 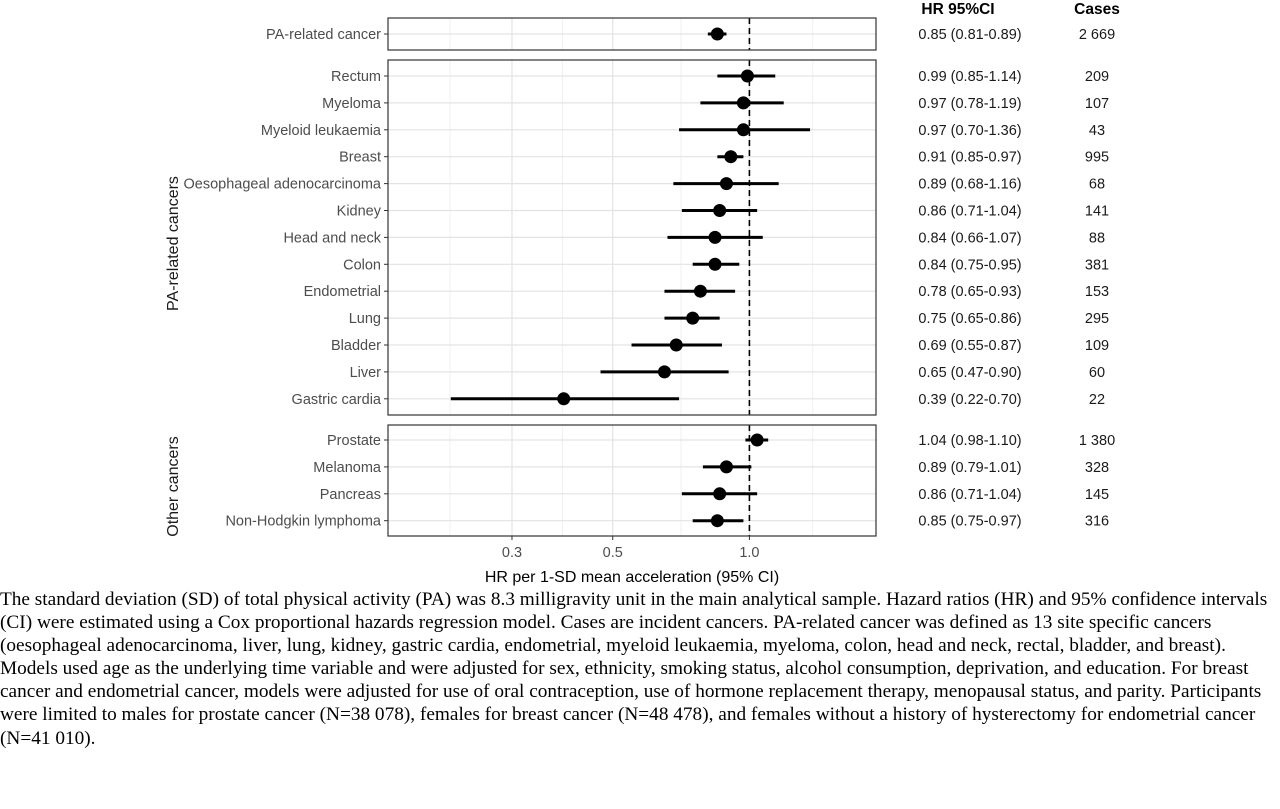 What do you see at coordinates (1097, 265) in the screenshot?
I see `cases-value: 381` at bounding box center [1097, 265].